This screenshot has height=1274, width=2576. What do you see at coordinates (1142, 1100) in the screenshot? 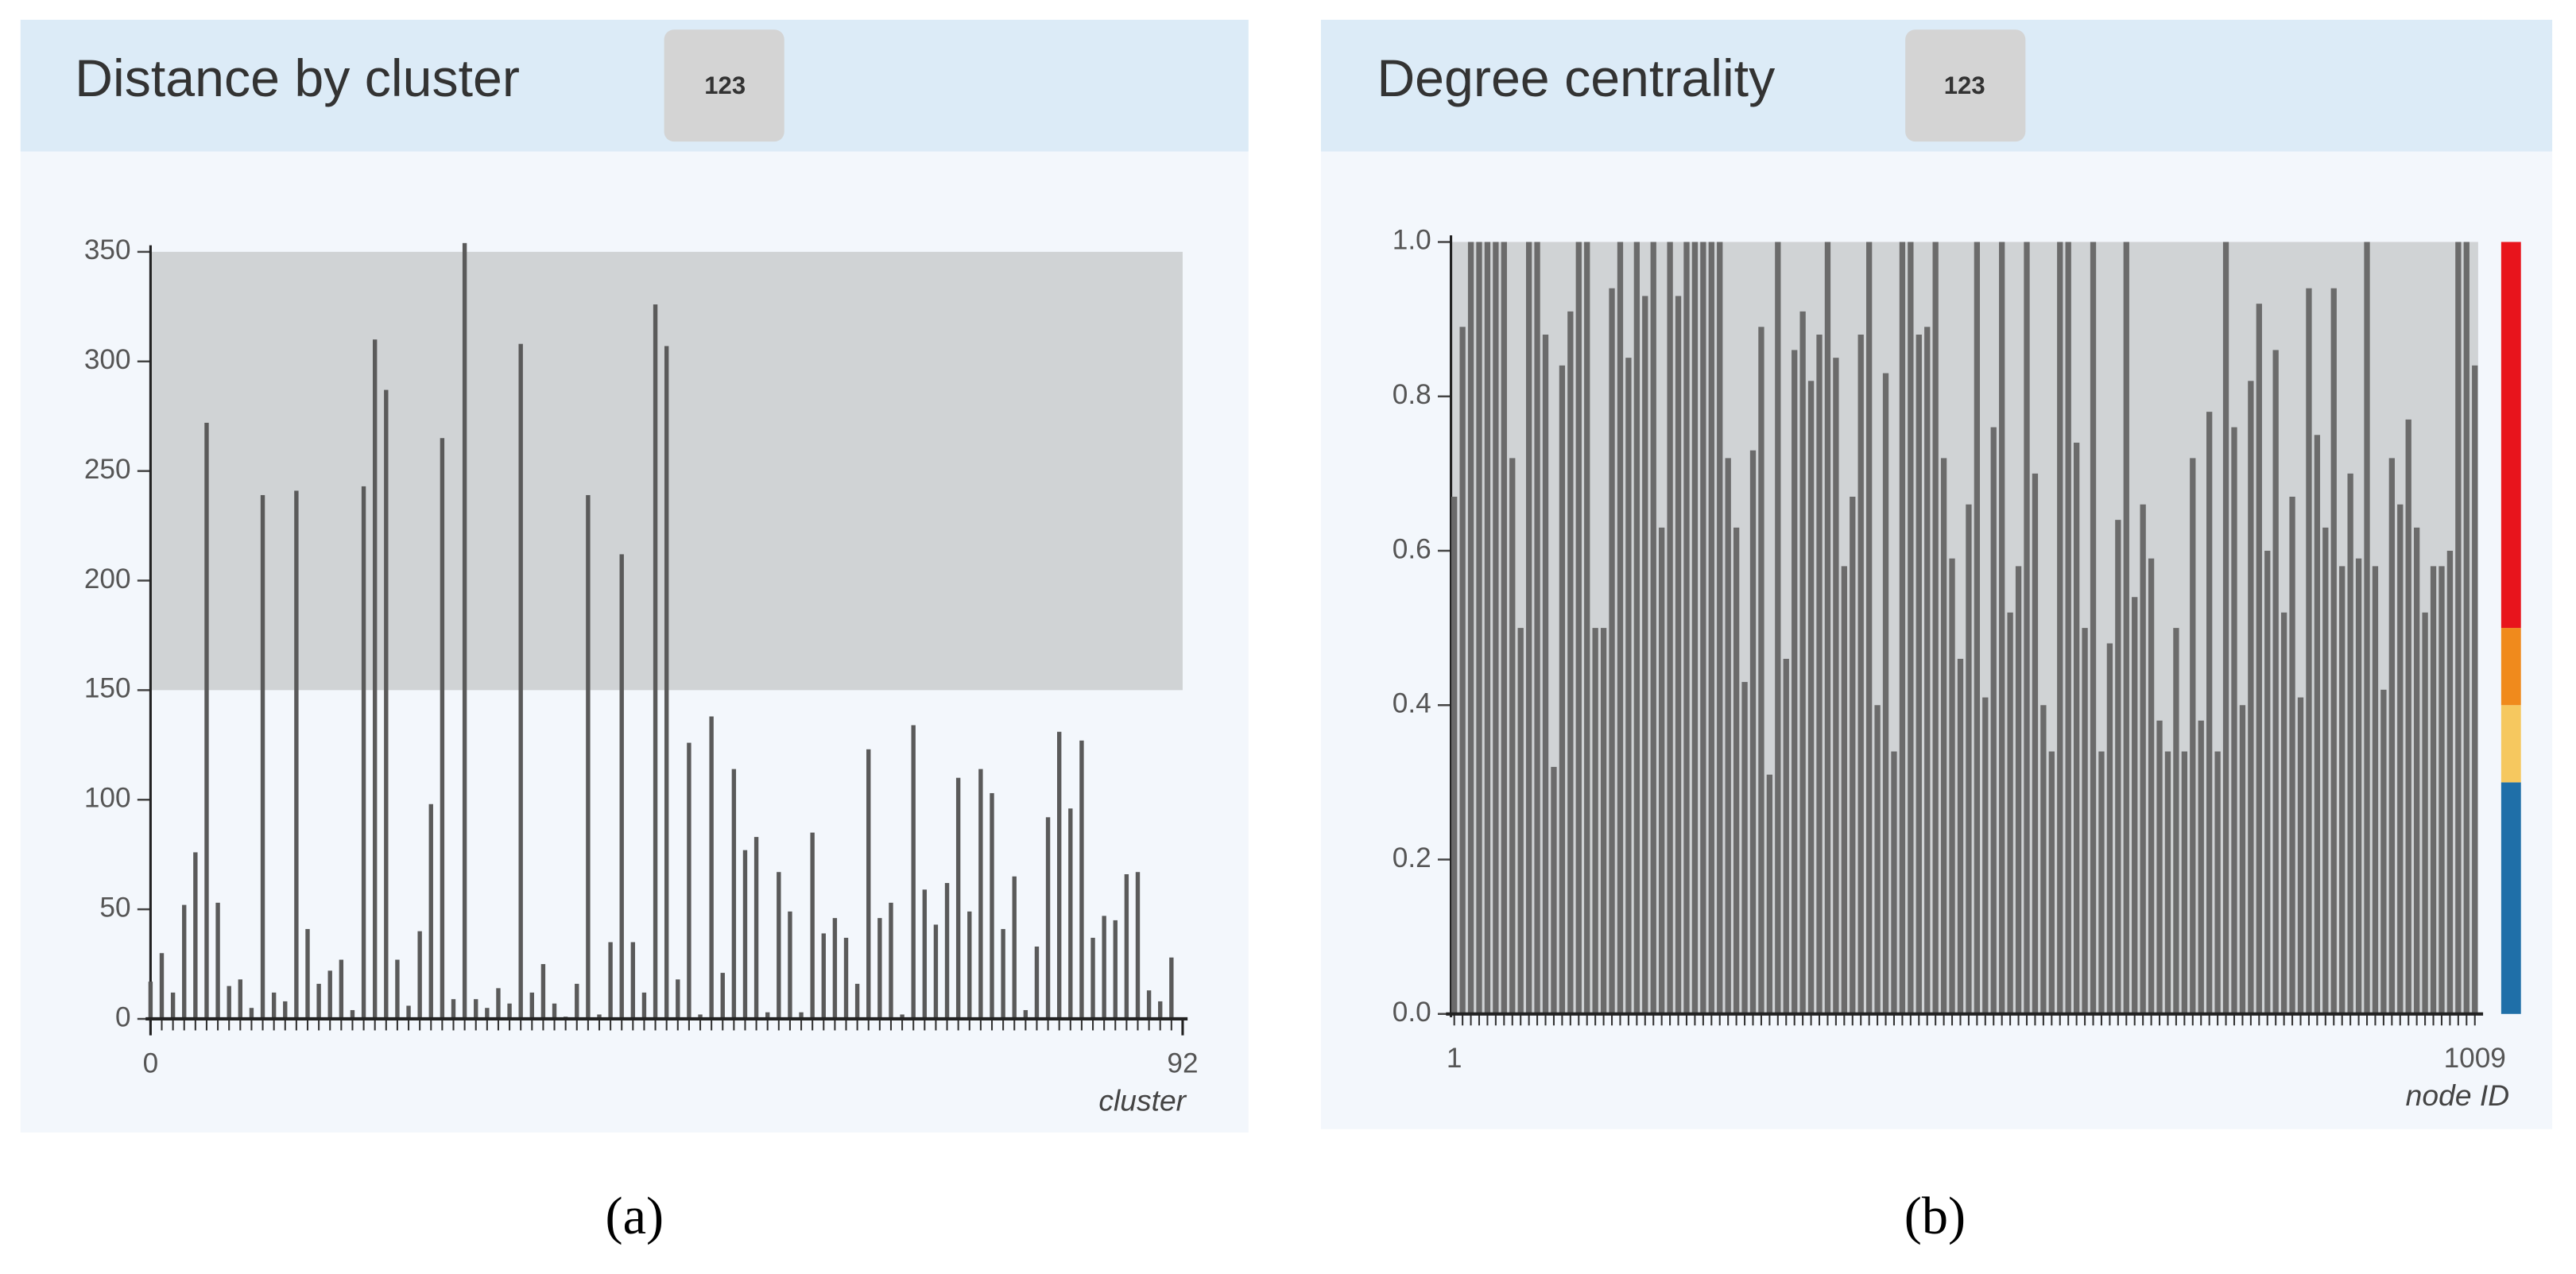
I see `x-axis-label: cluster` at bounding box center [1142, 1100].